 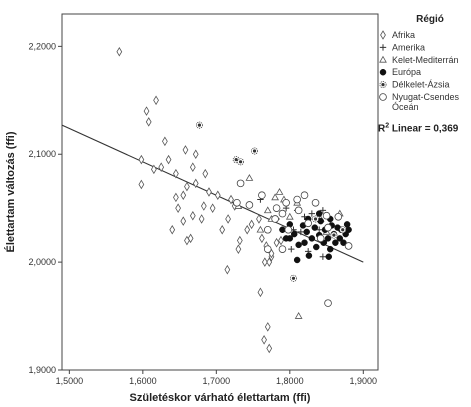 What do you see at coordinates (387, 125) in the screenshot?
I see `r-squared-sup: 2` at bounding box center [387, 125].